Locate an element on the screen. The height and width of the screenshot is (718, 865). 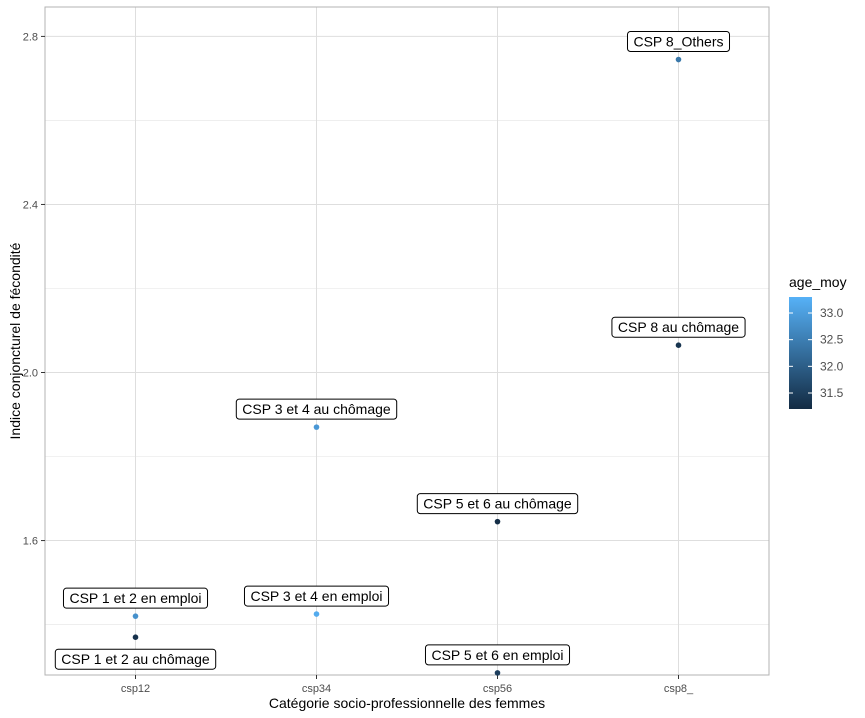
data-label-text: CSP 3 et 4 au chômage is located at coordinates (316, 409).